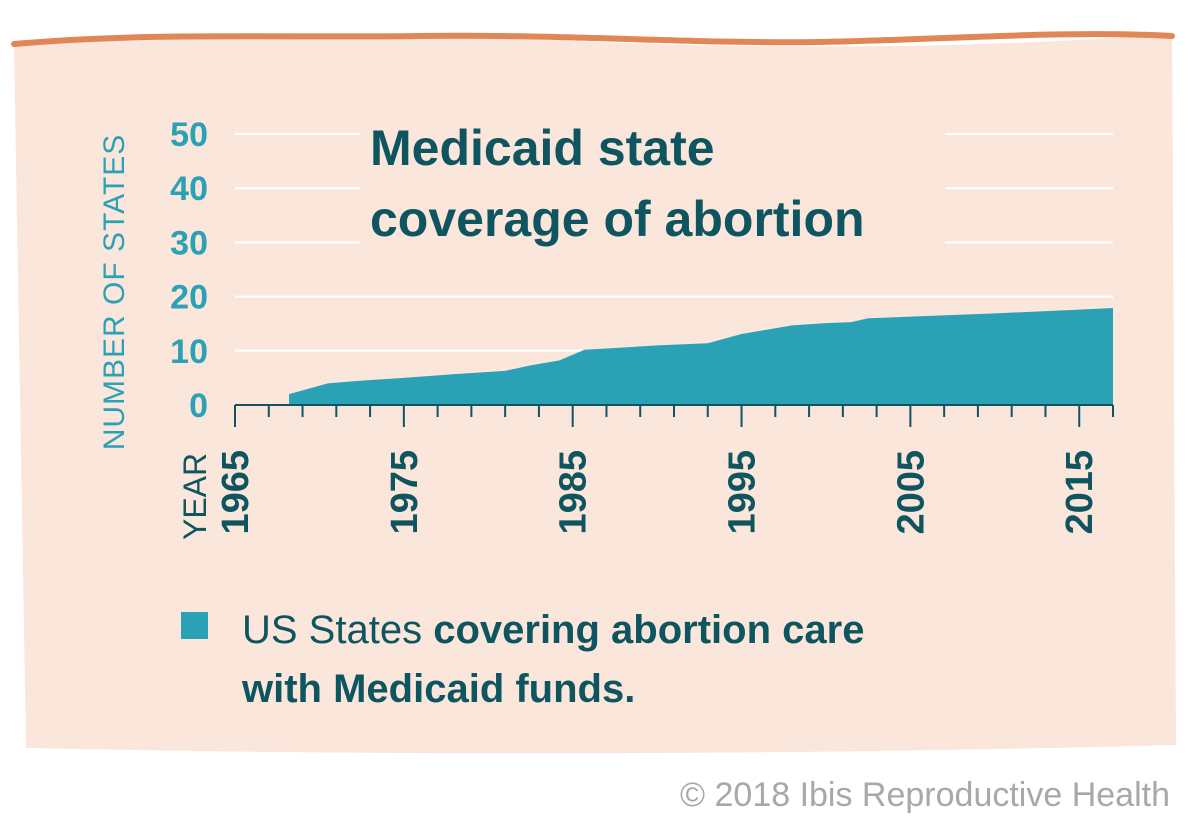 Image resolution: width=1200 pixels, height=833 pixels. I want to click on x-tick-label-2005: 2005, so click(911, 492).